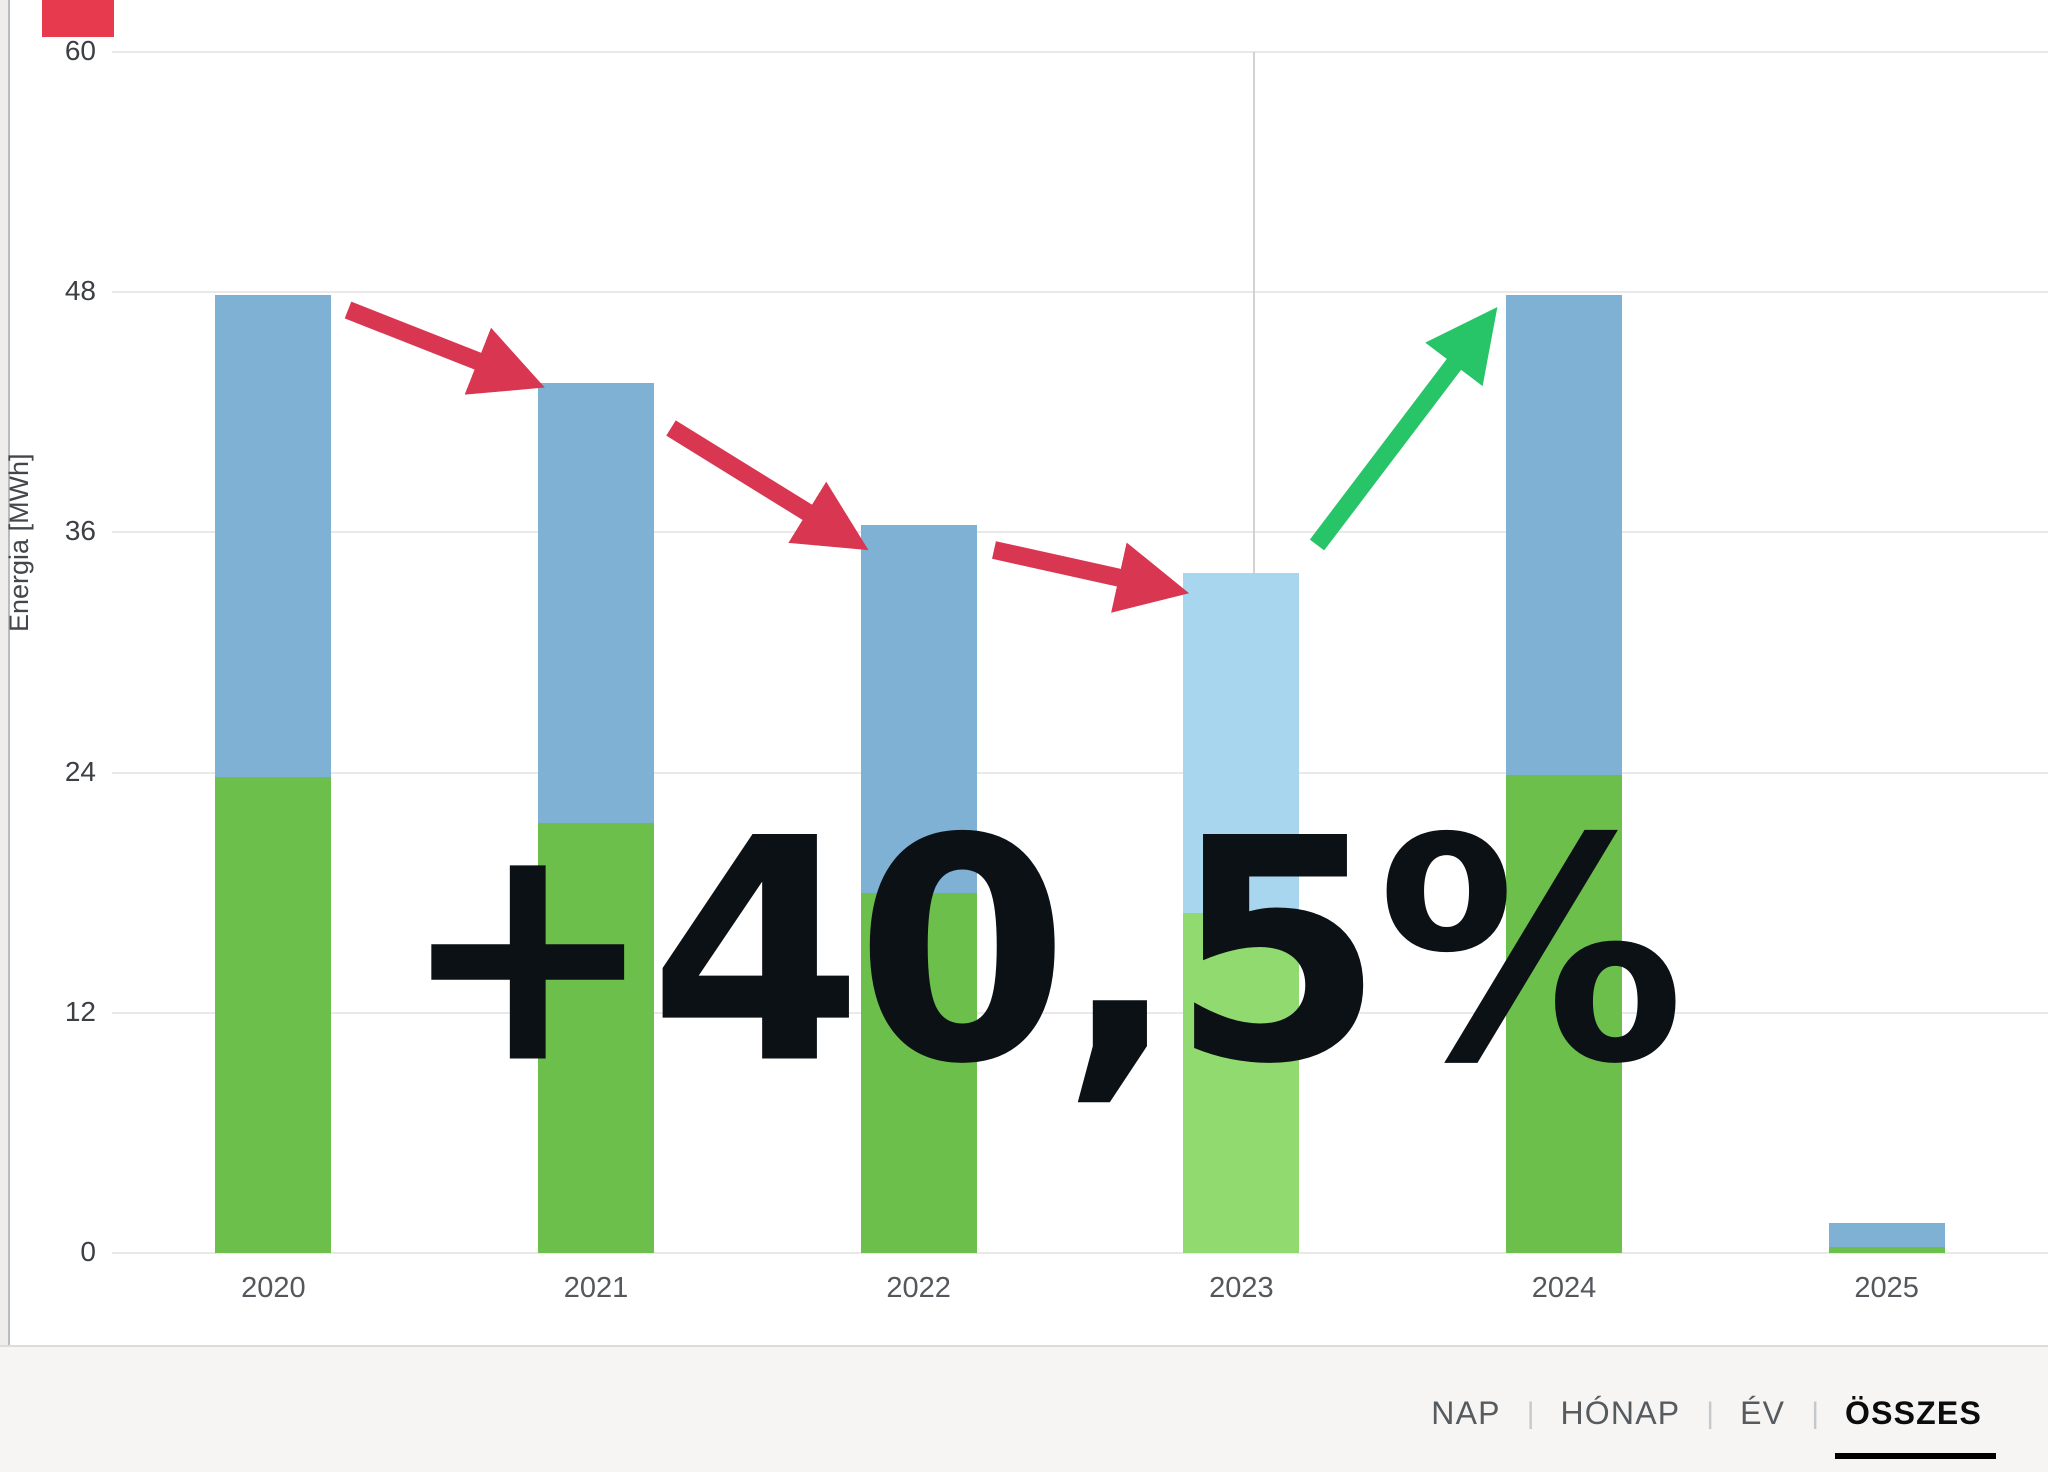 This screenshot has height=1472, width=2048. I want to click on footer-bar: NAP | HÓNAP | ÉV | ÖSSZES, so click(1024, 1408).